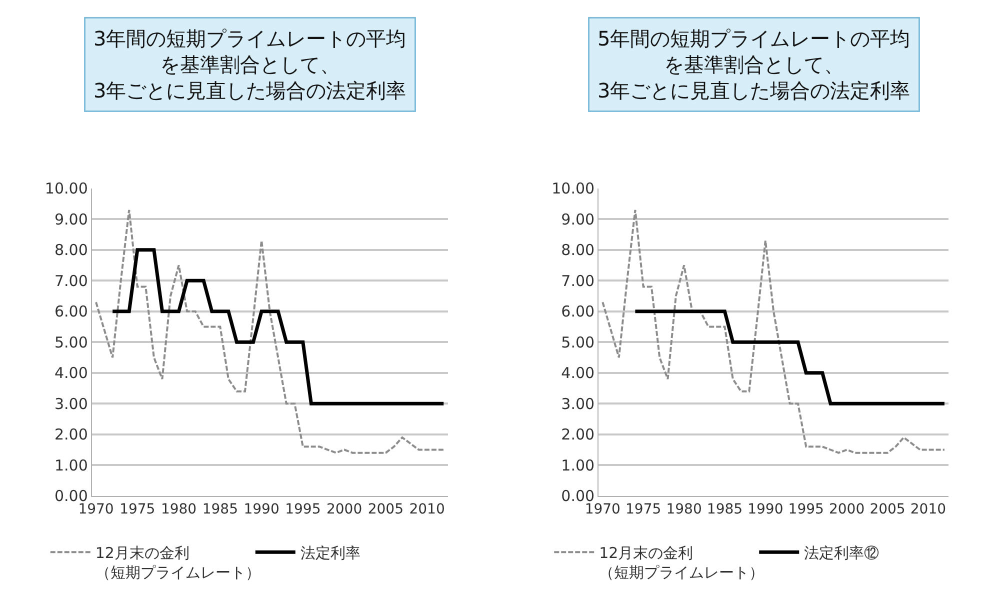 The image size is (986, 597). Describe the element at coordinates (842, 553) in the screenshot. I see `legend-label: 法定利率⑫` at that location.